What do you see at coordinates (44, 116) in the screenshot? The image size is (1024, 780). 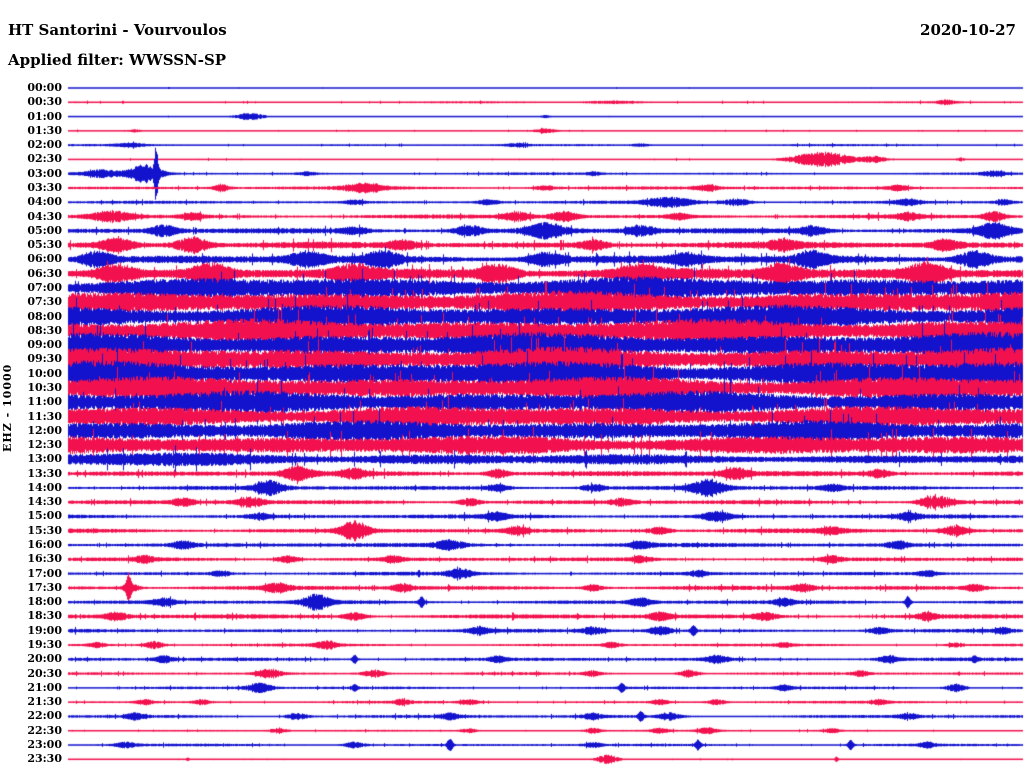 I see `row-time-label: 01:00` at bounding box center [44, 116].